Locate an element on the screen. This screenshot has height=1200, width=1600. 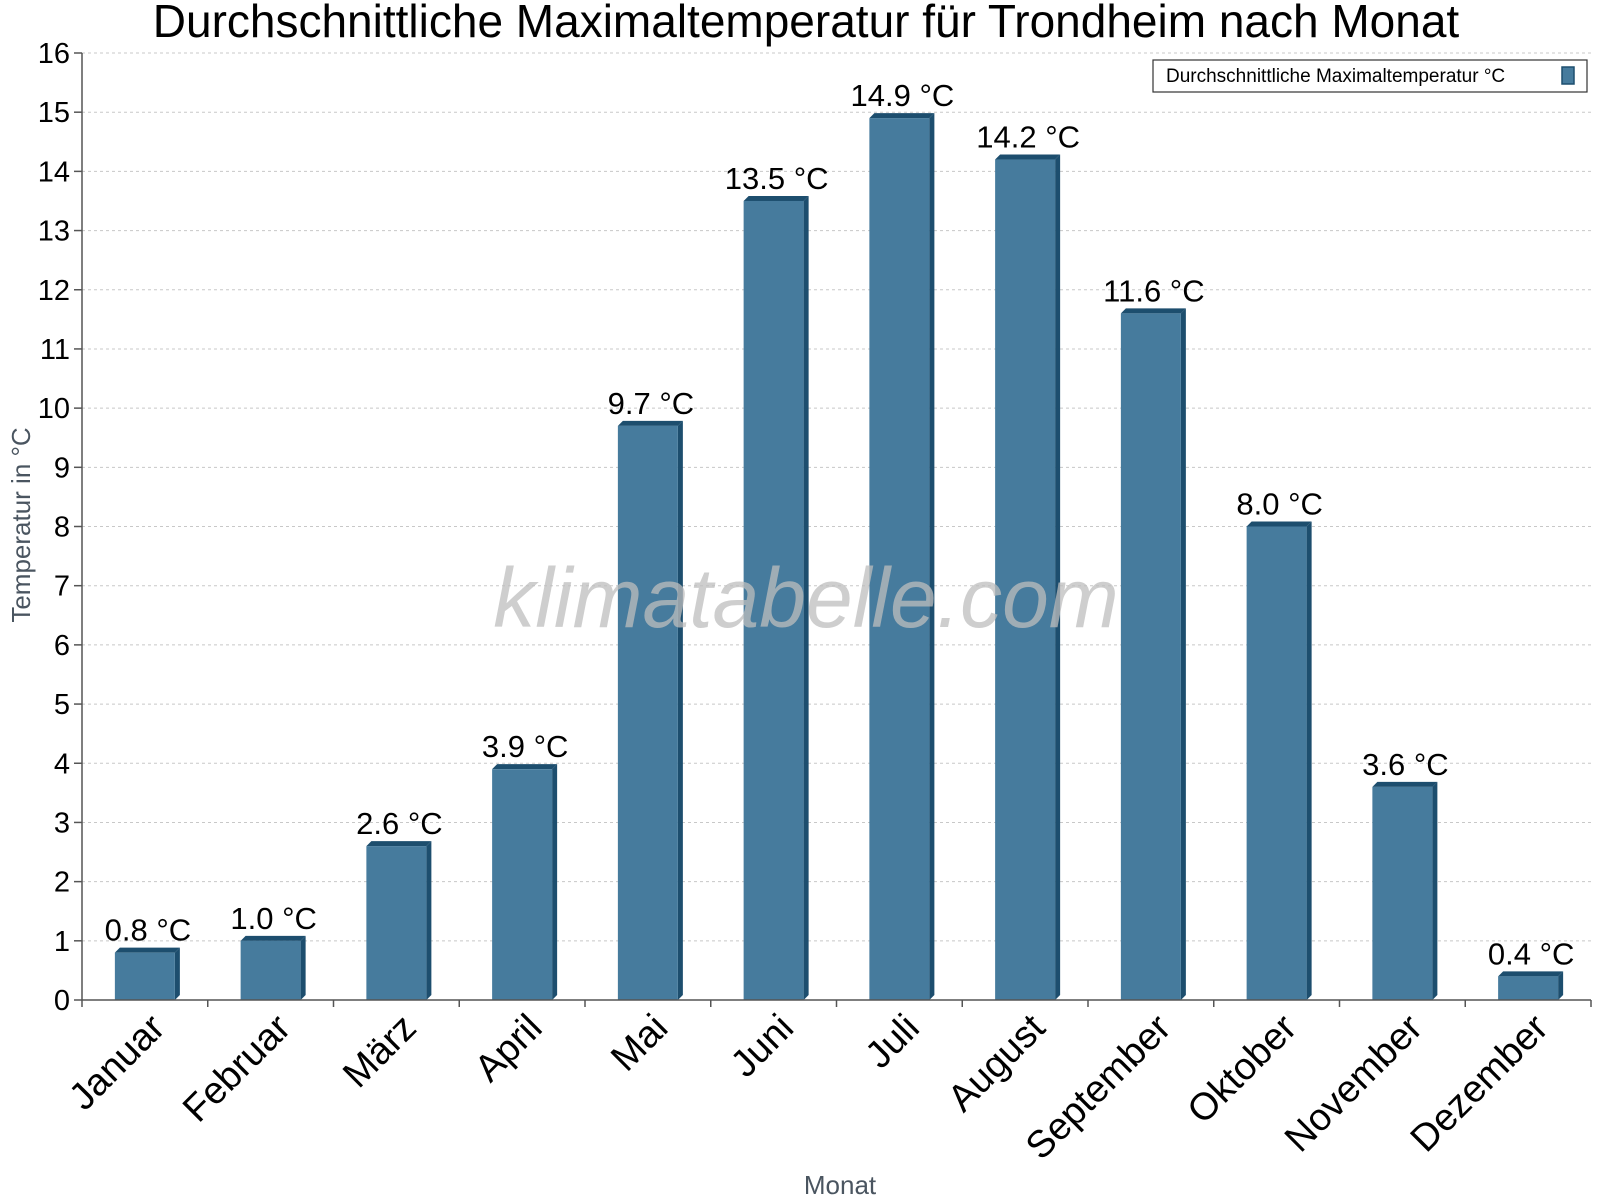
x-tick-label: Mai is located at coordinates (639, 1043).